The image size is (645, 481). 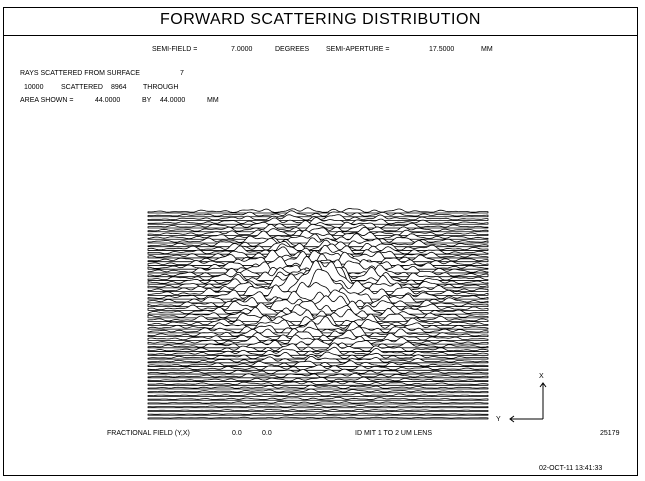 What do you see at coordinates (541, 376) in the screenshot?
I see `x-axis-label: X` at bounding box center [541, 376].